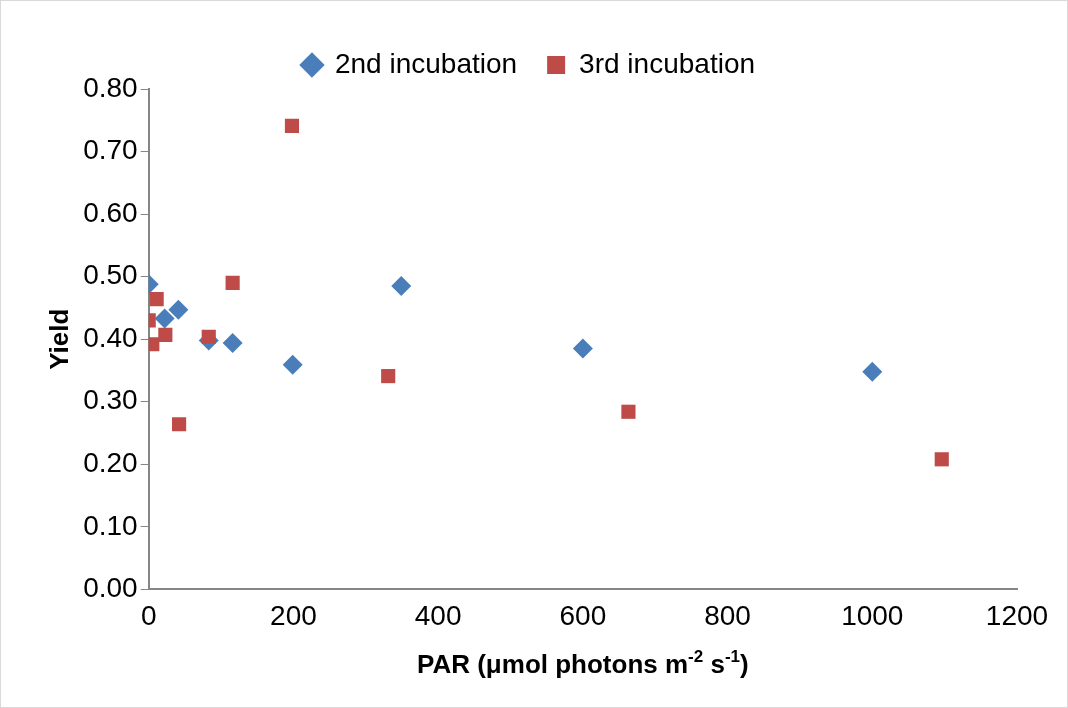 The width and height of the screenshot is (1068, 708). What do you see at coordinates (110, 212) in the screenshot?
I see `y-tick-label: 0.60` at bounding box center [110, 212].